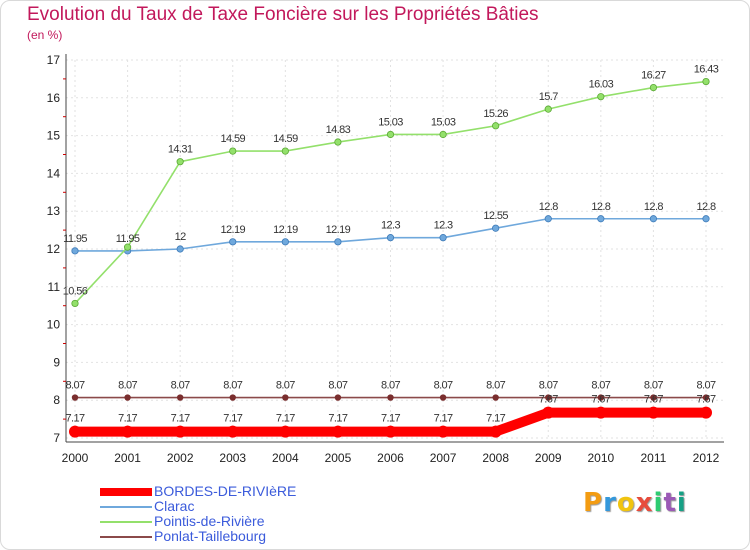 The width and height of the screenshot is (750, 550). Describe the element at coordinates (54, 98) in the screenshot. I see `y-tick-label: 16` at that location.